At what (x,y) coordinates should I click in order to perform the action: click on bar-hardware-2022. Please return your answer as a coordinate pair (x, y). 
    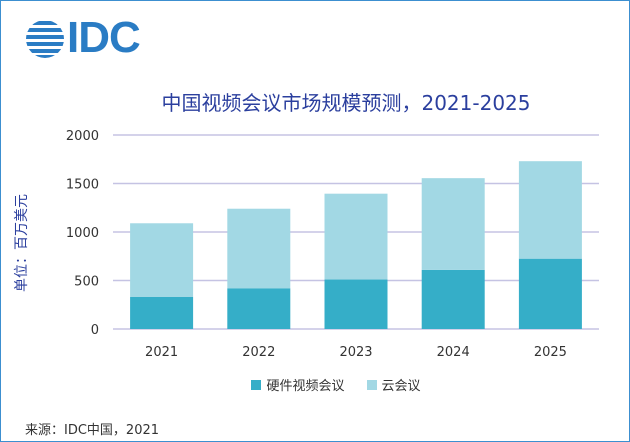
    Looking at the image, I should click on (259, 308).